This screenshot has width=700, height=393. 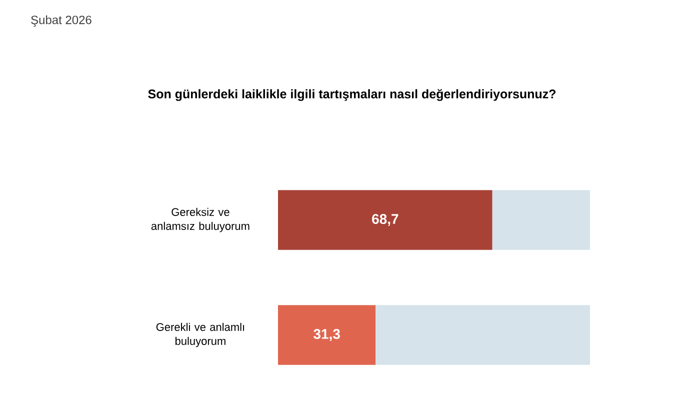 I want to click on y-tick-label: Gereksiz ve anlamsız buluyorum, so click(x=200, y=220).